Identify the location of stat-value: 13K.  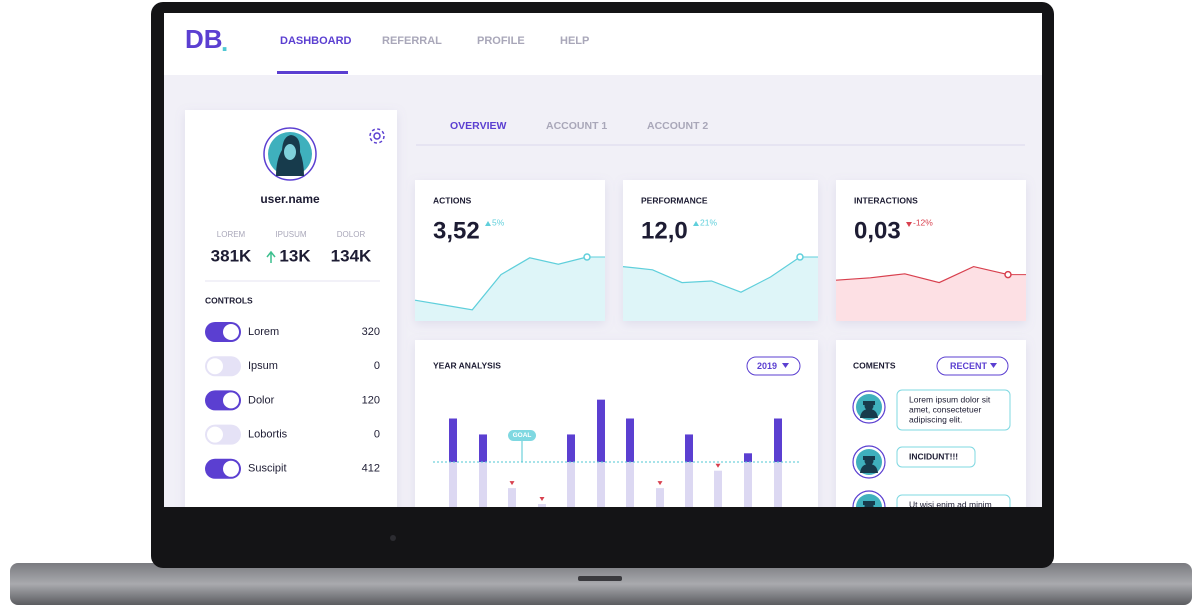
(295, 255).